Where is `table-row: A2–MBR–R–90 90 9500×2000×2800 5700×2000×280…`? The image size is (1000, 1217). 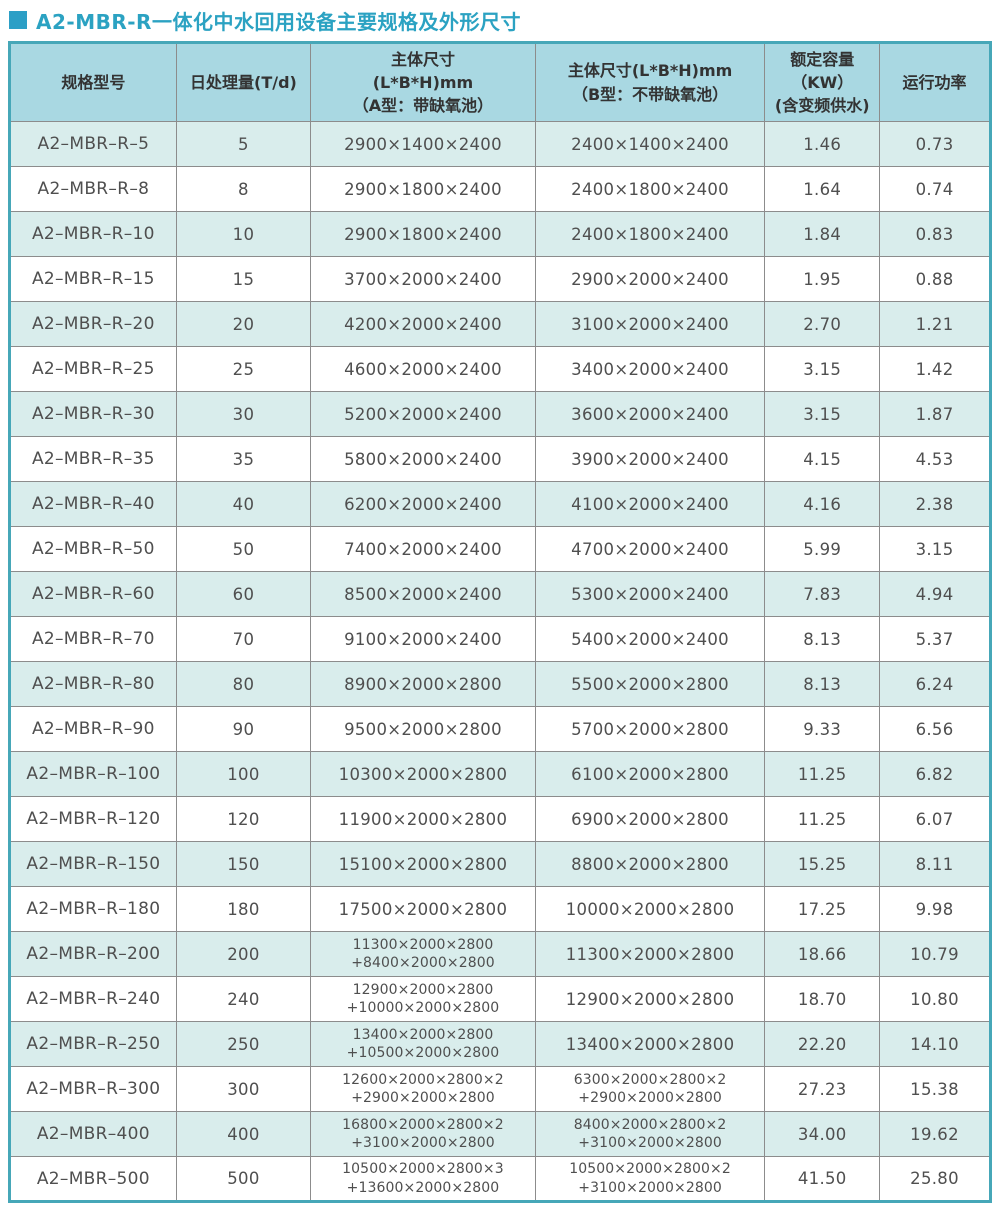
table-row: A2–MBR–R–90 90 9500×2000×2800 5700×2000×280… is located at coordinates (500, 729).